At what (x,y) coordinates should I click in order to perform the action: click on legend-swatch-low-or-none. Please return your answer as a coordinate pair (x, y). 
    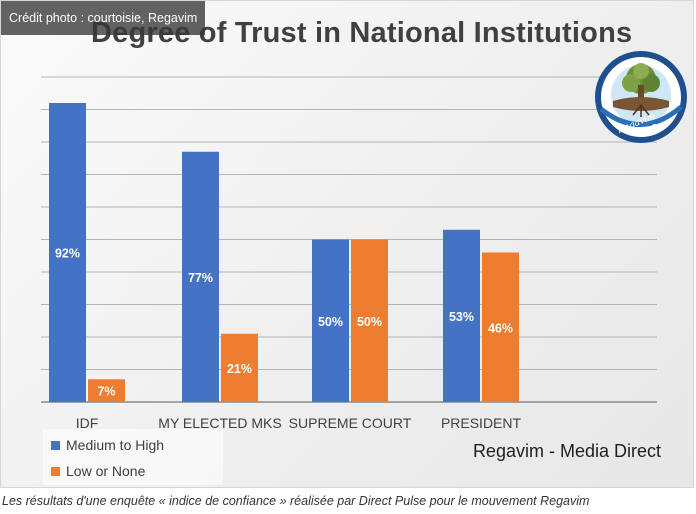
    Looking at the image, I should click on (55, 471).